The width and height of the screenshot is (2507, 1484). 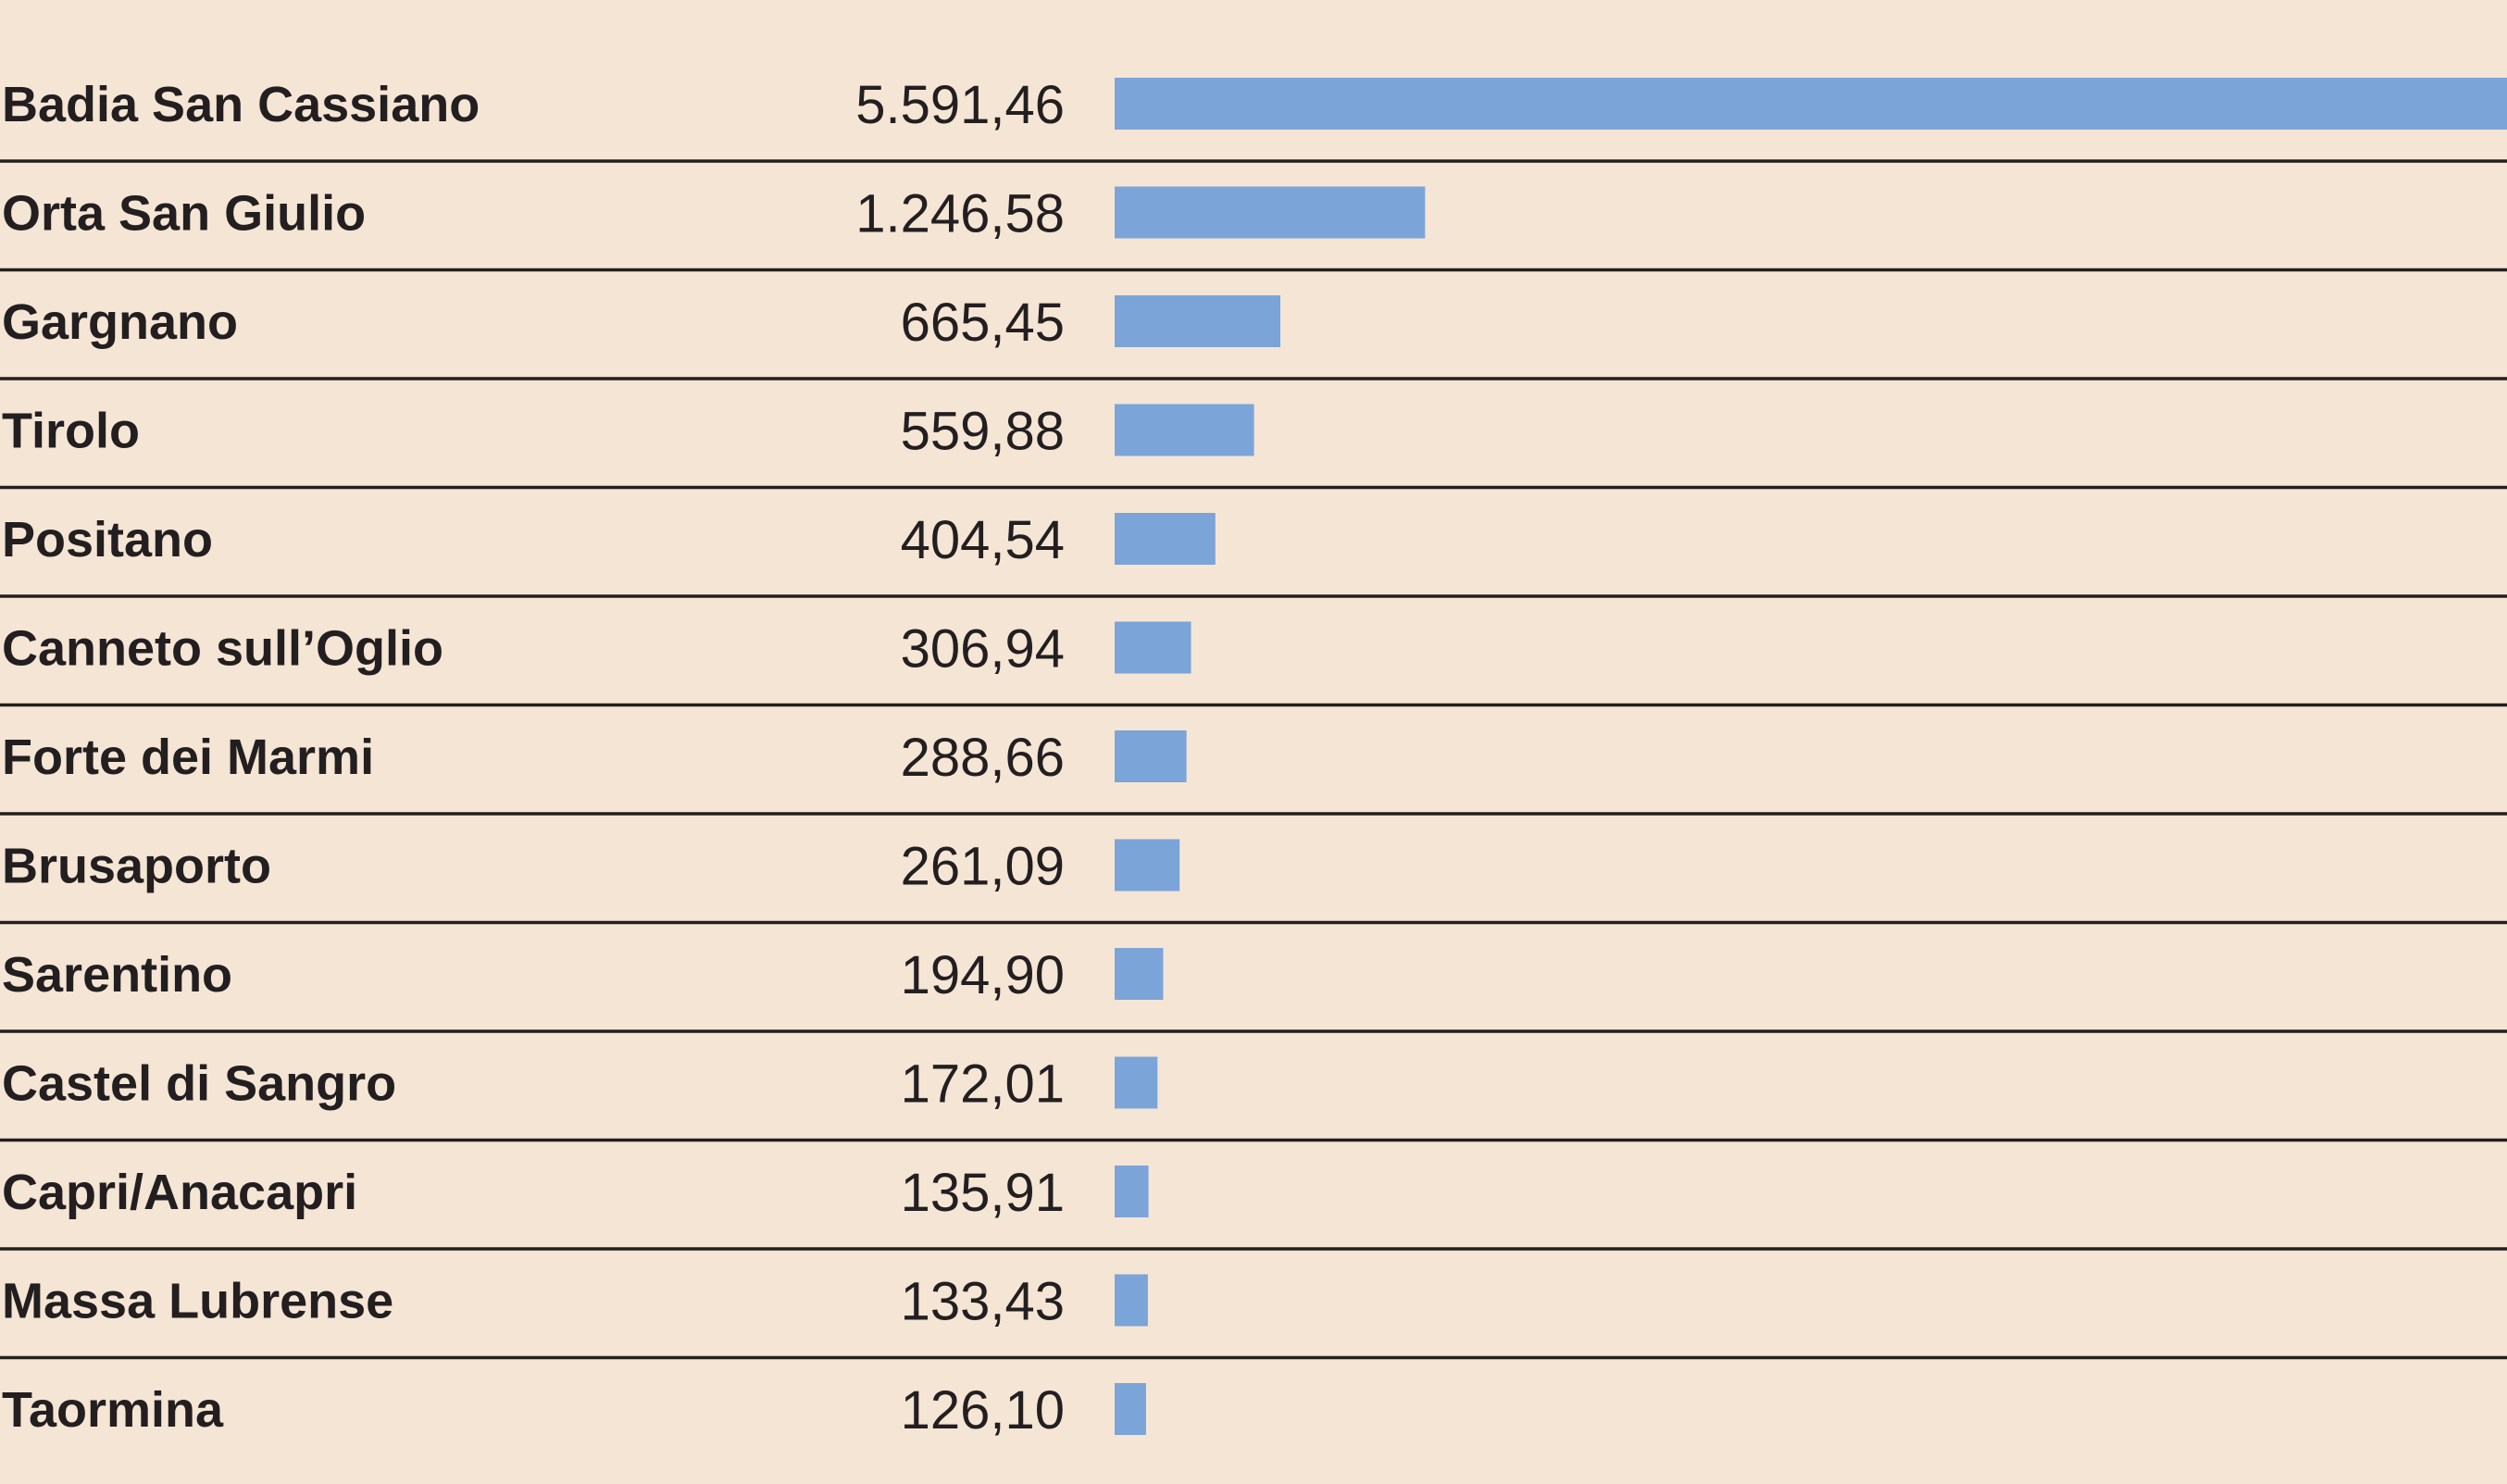 What do you see at coordinates (188, 758) in the screenshot?
I see `category-label: Forte dei Marmi` at bounding box center [188, 758].